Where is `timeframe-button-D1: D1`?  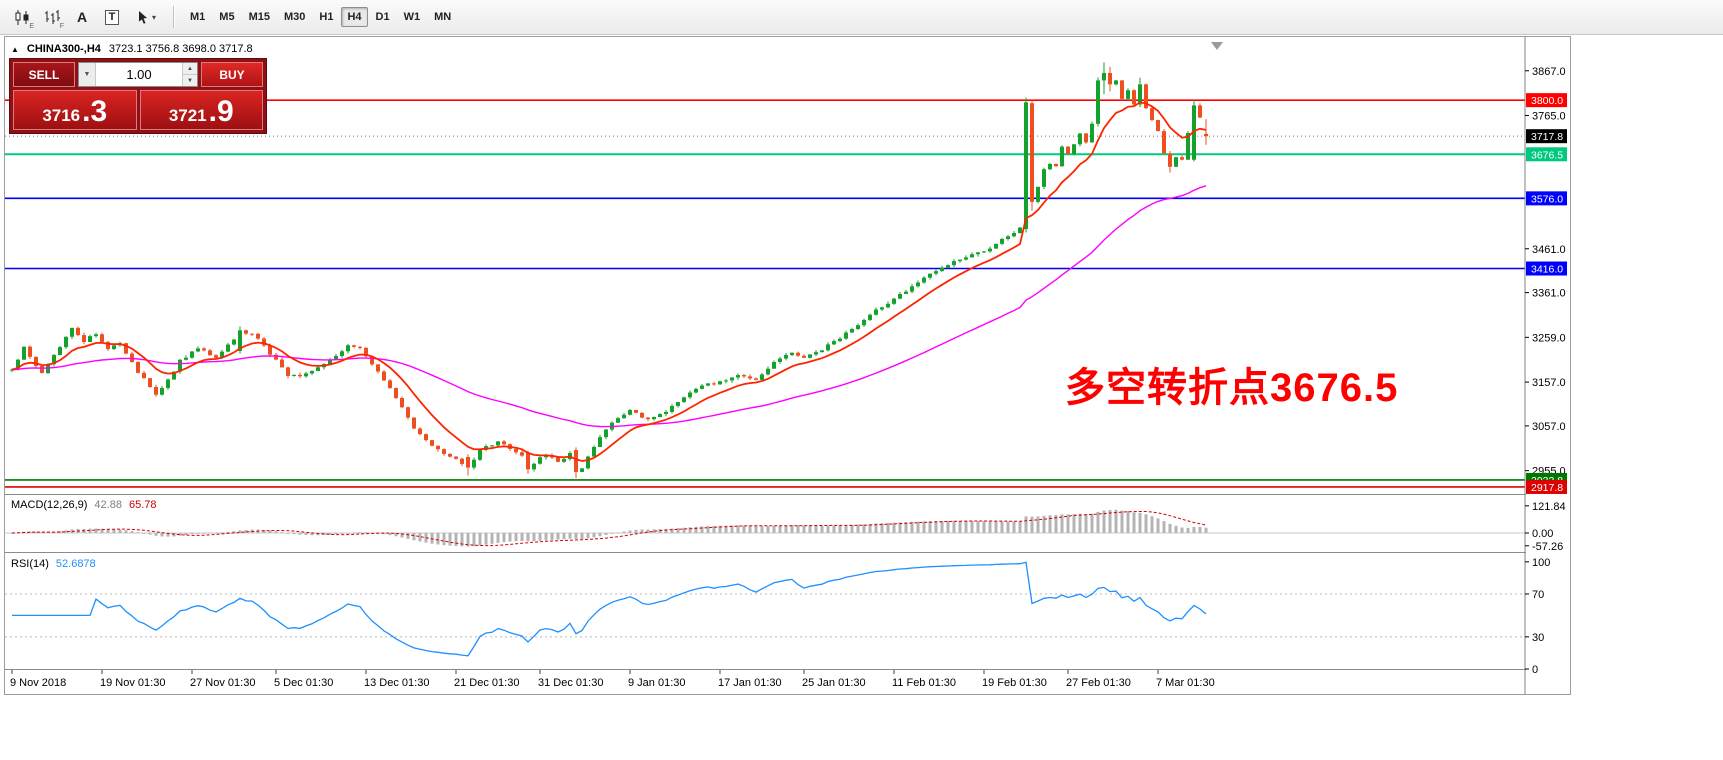
timeframe-button-D1: D1 is located at coordinates (382, 17).